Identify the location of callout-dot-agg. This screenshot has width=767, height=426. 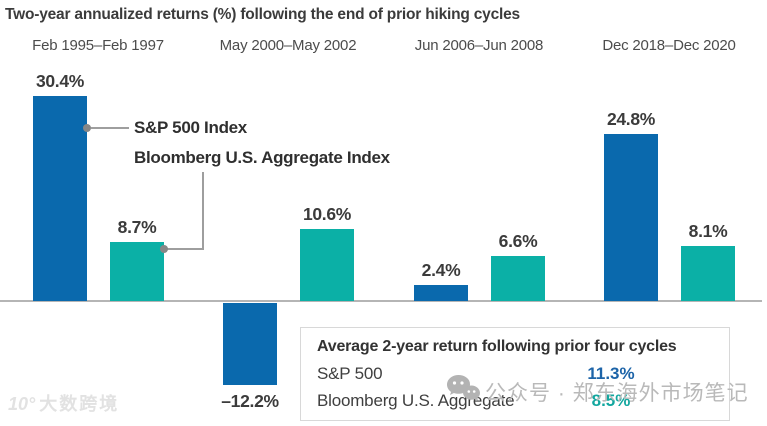
(164, 249).